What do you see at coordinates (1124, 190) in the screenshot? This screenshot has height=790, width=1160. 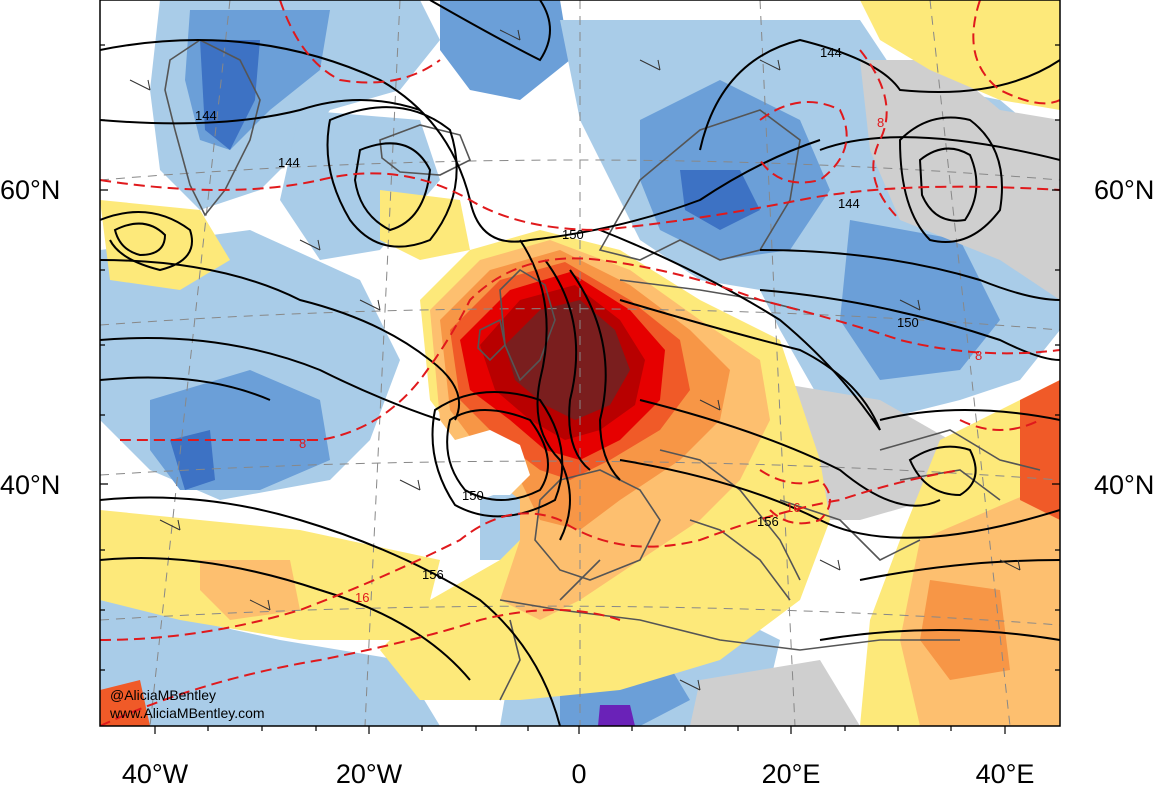 I see `lat-label-right: 60°N` at bounding box center [1124, 190].